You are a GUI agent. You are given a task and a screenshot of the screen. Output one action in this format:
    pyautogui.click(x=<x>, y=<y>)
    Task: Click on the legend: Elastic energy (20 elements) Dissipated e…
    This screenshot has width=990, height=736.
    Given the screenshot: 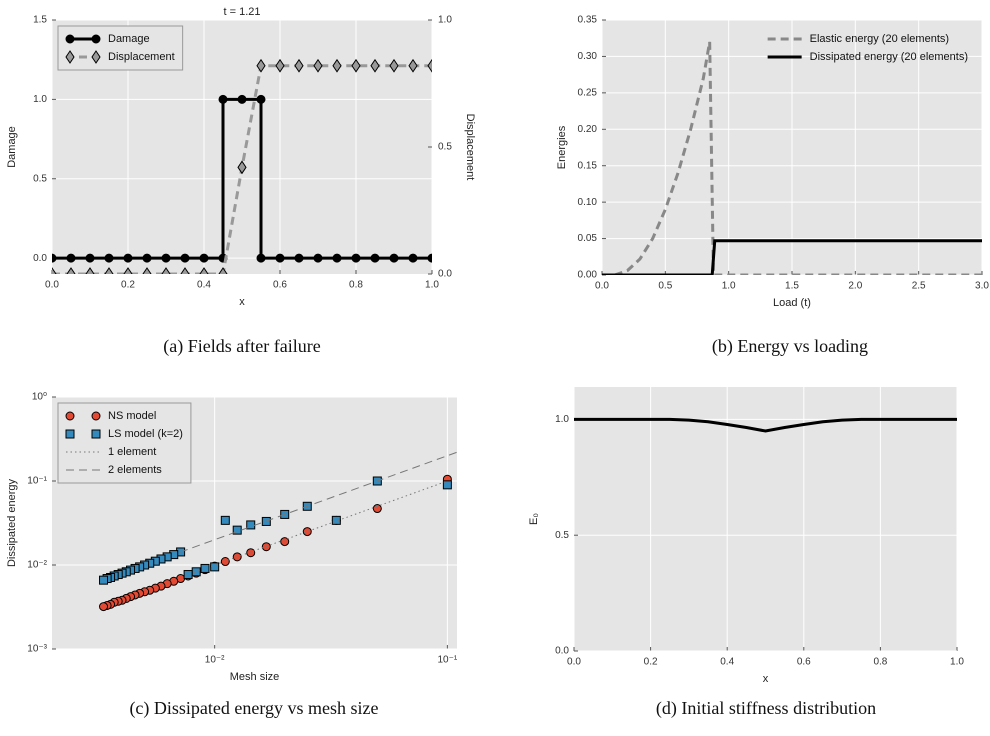 What is the action you would take?
    pyautogui.click(x=867, y=48)
    